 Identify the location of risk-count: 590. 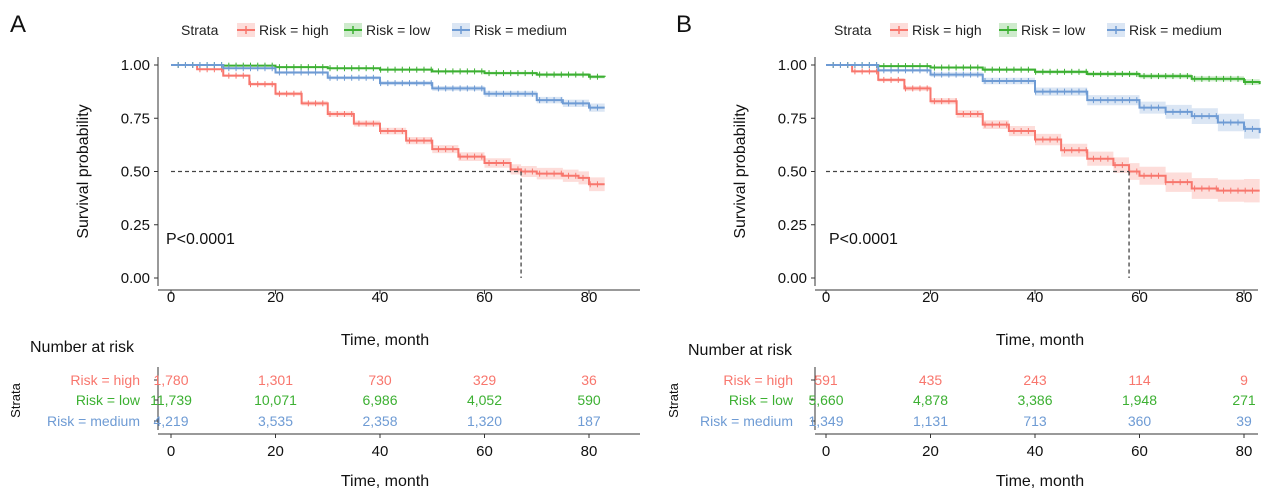
(589, 400).